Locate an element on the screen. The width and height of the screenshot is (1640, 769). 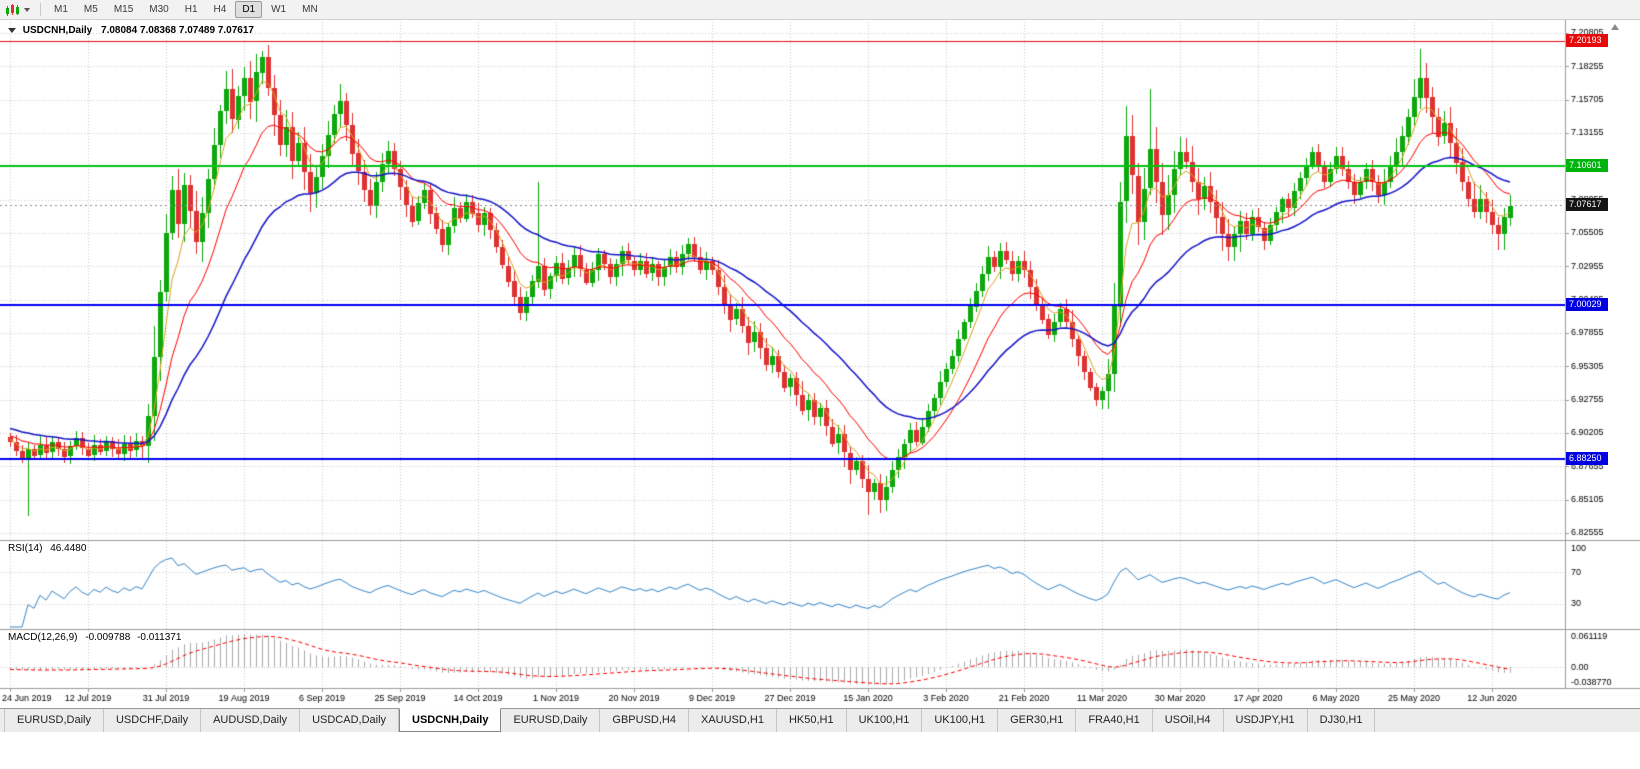
timeframe-button-m1: M1 is located at coordinates (61, 9).